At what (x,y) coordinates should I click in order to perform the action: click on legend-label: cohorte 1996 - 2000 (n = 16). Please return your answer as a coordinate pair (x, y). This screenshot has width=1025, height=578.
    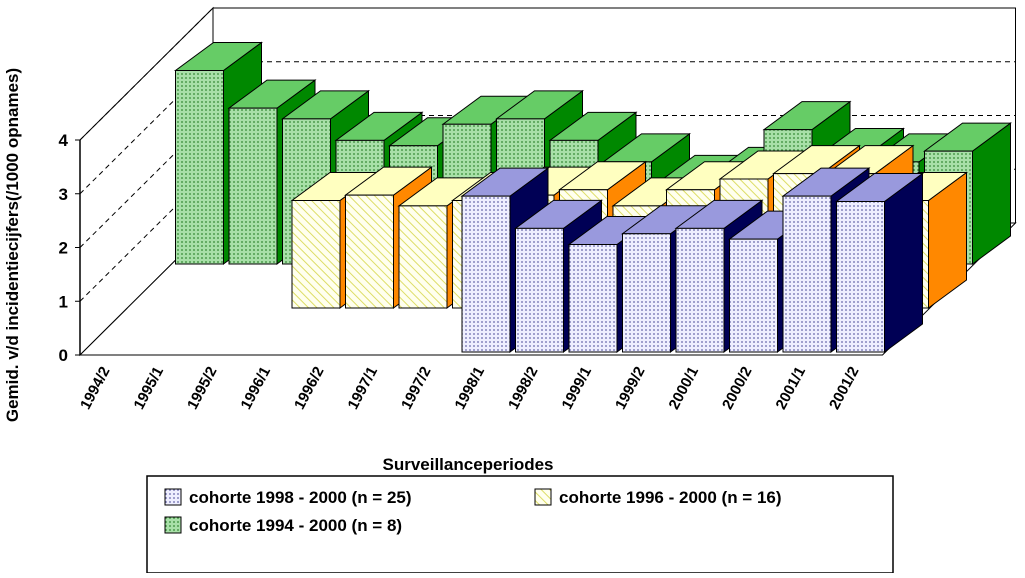
    Looking at the image, I should click on (670, 497).